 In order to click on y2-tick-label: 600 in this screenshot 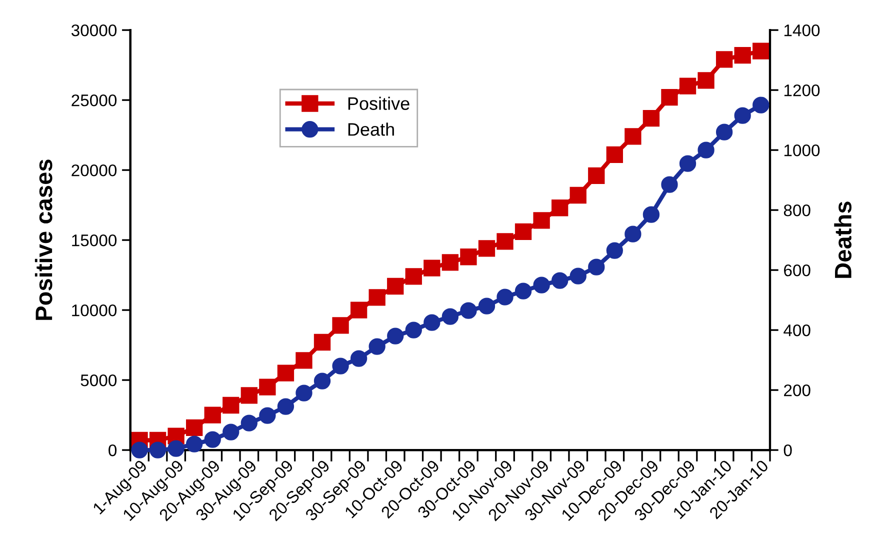, I will do `click(797, 270)`.